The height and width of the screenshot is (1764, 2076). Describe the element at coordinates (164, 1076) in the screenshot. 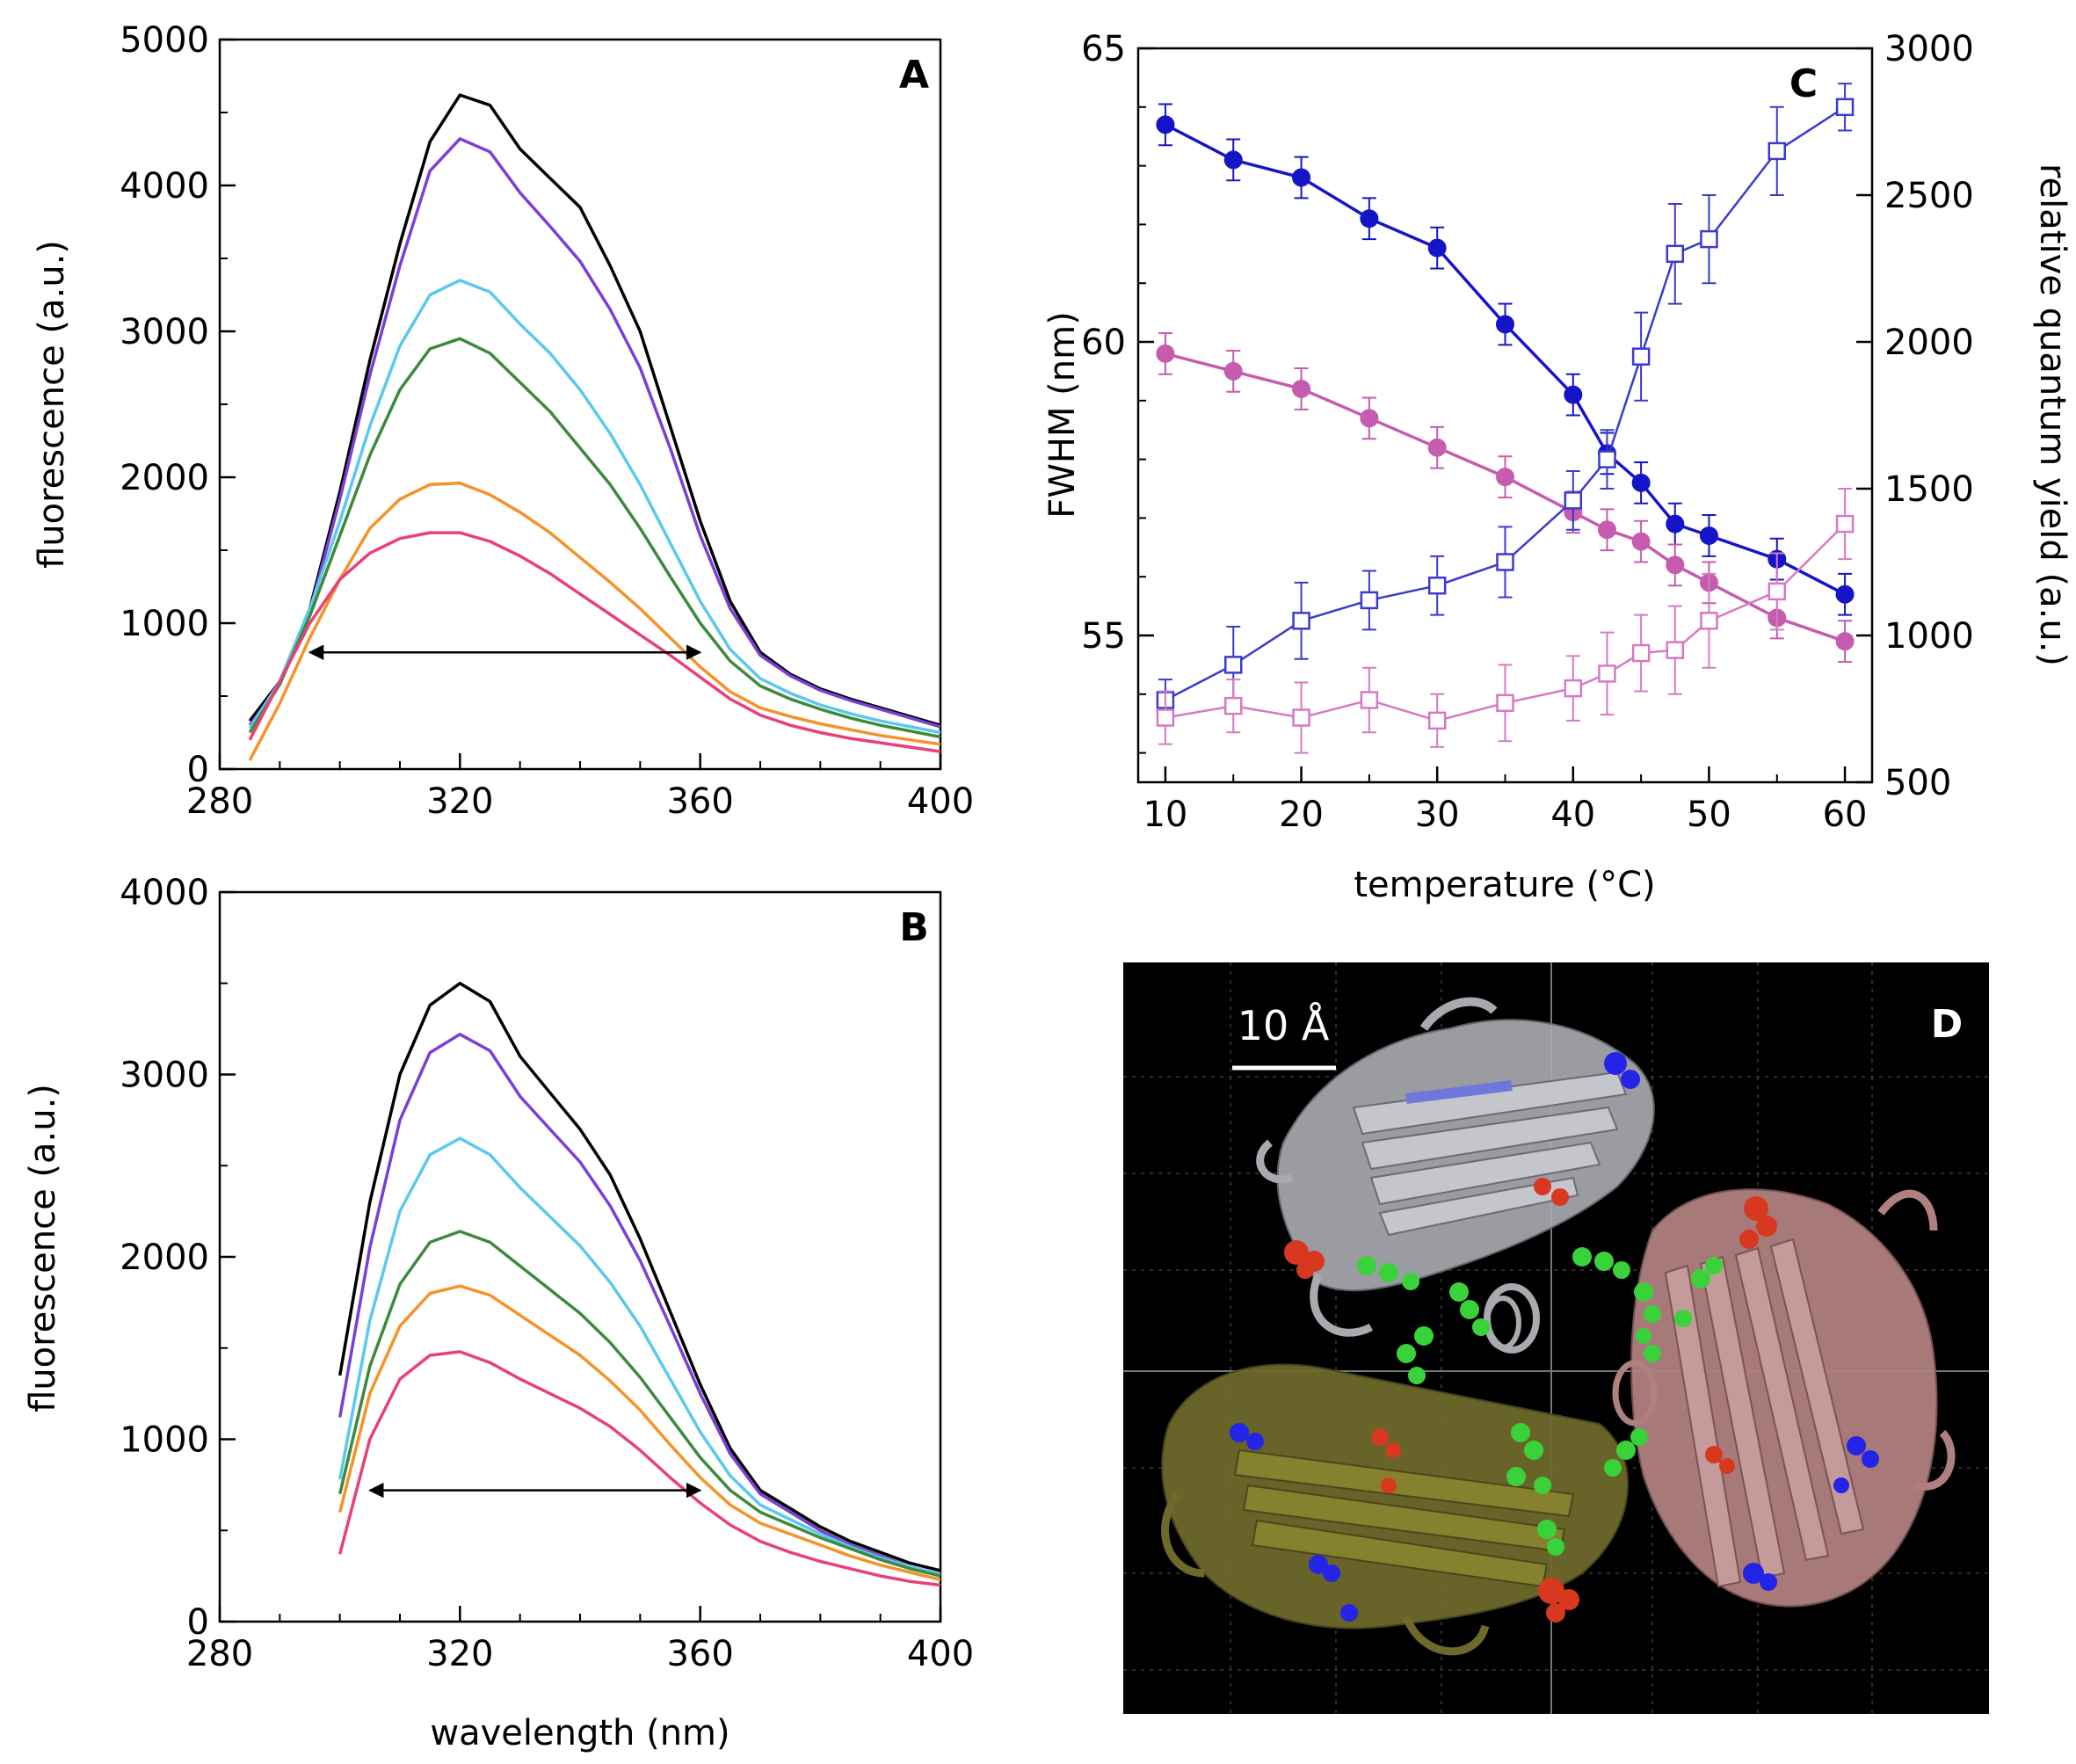

I see `panel-b-y-tick-label: 3000` at that location.